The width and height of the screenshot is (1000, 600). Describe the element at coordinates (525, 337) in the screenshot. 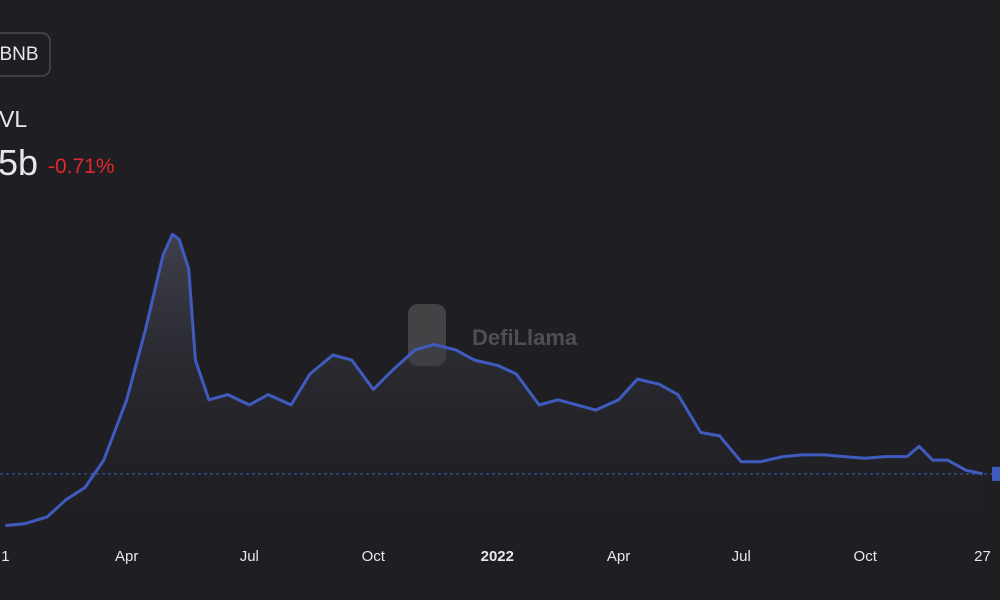

I see `watermark-text: DefiLlama` at that location.